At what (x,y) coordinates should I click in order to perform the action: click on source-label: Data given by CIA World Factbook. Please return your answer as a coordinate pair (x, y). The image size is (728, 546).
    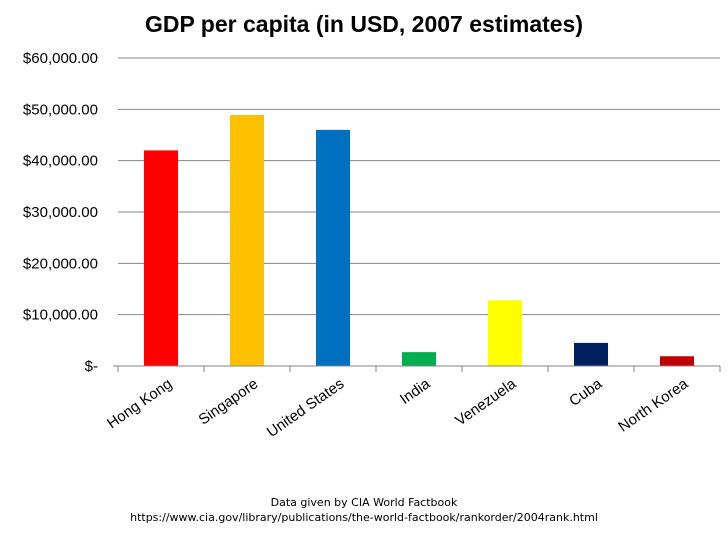
    Looking at the image, I should click on (364, 502).